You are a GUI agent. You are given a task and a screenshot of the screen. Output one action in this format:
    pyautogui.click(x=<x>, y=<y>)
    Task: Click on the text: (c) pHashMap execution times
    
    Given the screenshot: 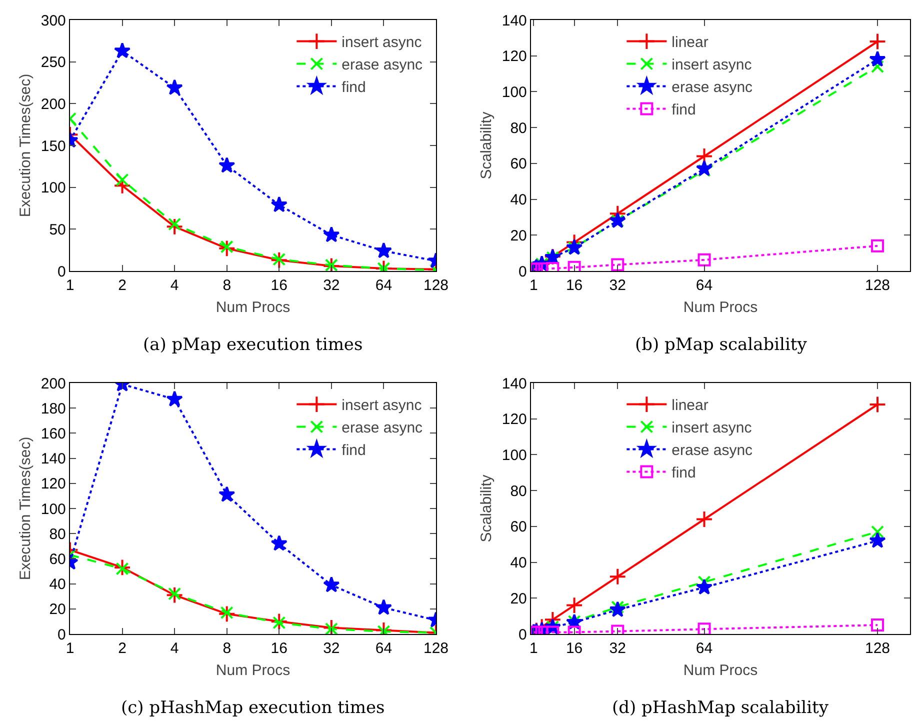 What is the action you would take?
    pyautogui.click(x=253, y=708)
    